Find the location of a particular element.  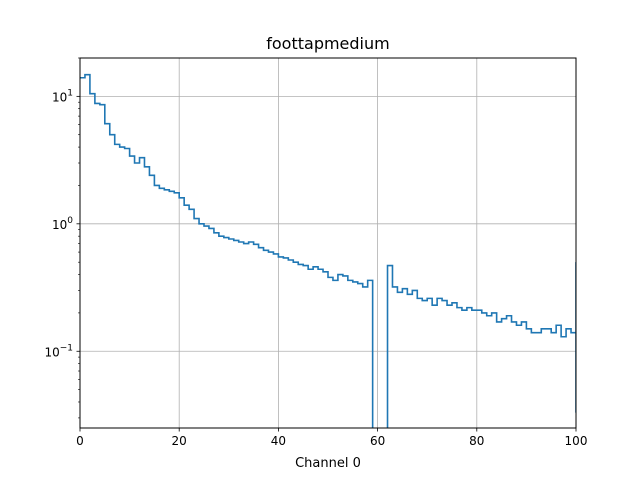

x-tick-label: 20 is located at coordinates (179, 441).